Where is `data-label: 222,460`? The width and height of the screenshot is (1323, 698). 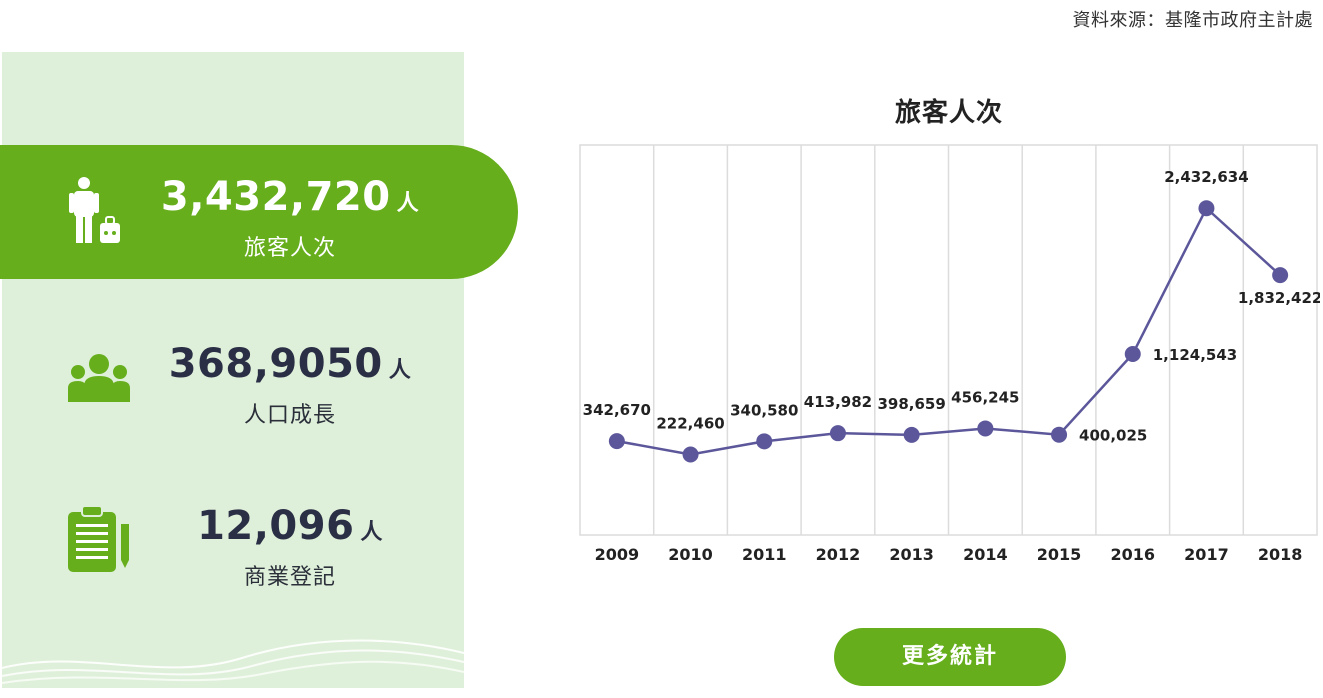
data-label: 222,460 is located at coordinates (690, 423).